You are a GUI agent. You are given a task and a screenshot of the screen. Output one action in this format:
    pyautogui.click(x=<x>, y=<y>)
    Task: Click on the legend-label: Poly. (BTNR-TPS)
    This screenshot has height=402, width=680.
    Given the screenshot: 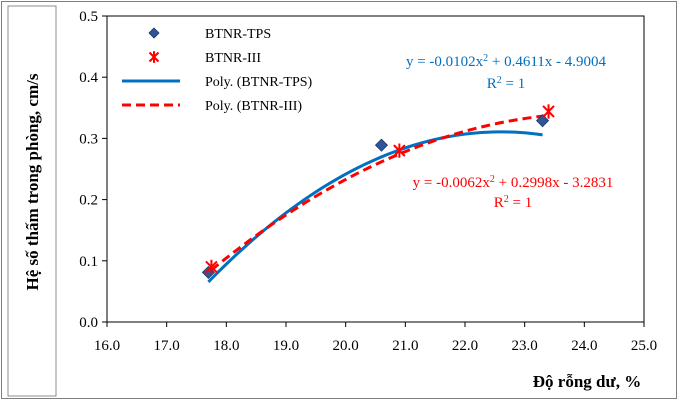 What is the action you would take?
    pyautogui.click(x=259, y=82)
    